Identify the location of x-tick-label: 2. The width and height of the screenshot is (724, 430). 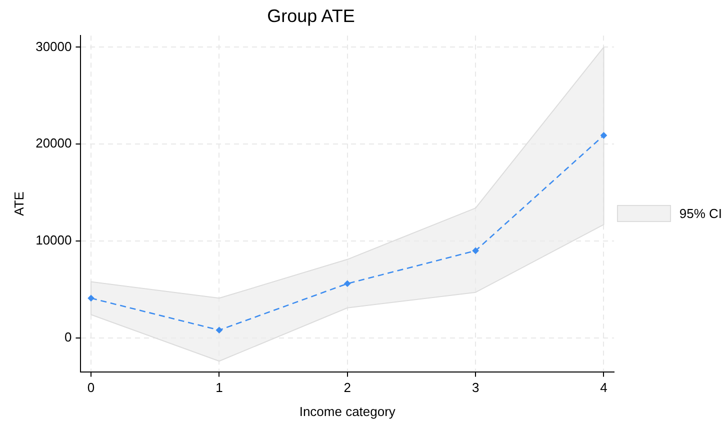
(347, 388).